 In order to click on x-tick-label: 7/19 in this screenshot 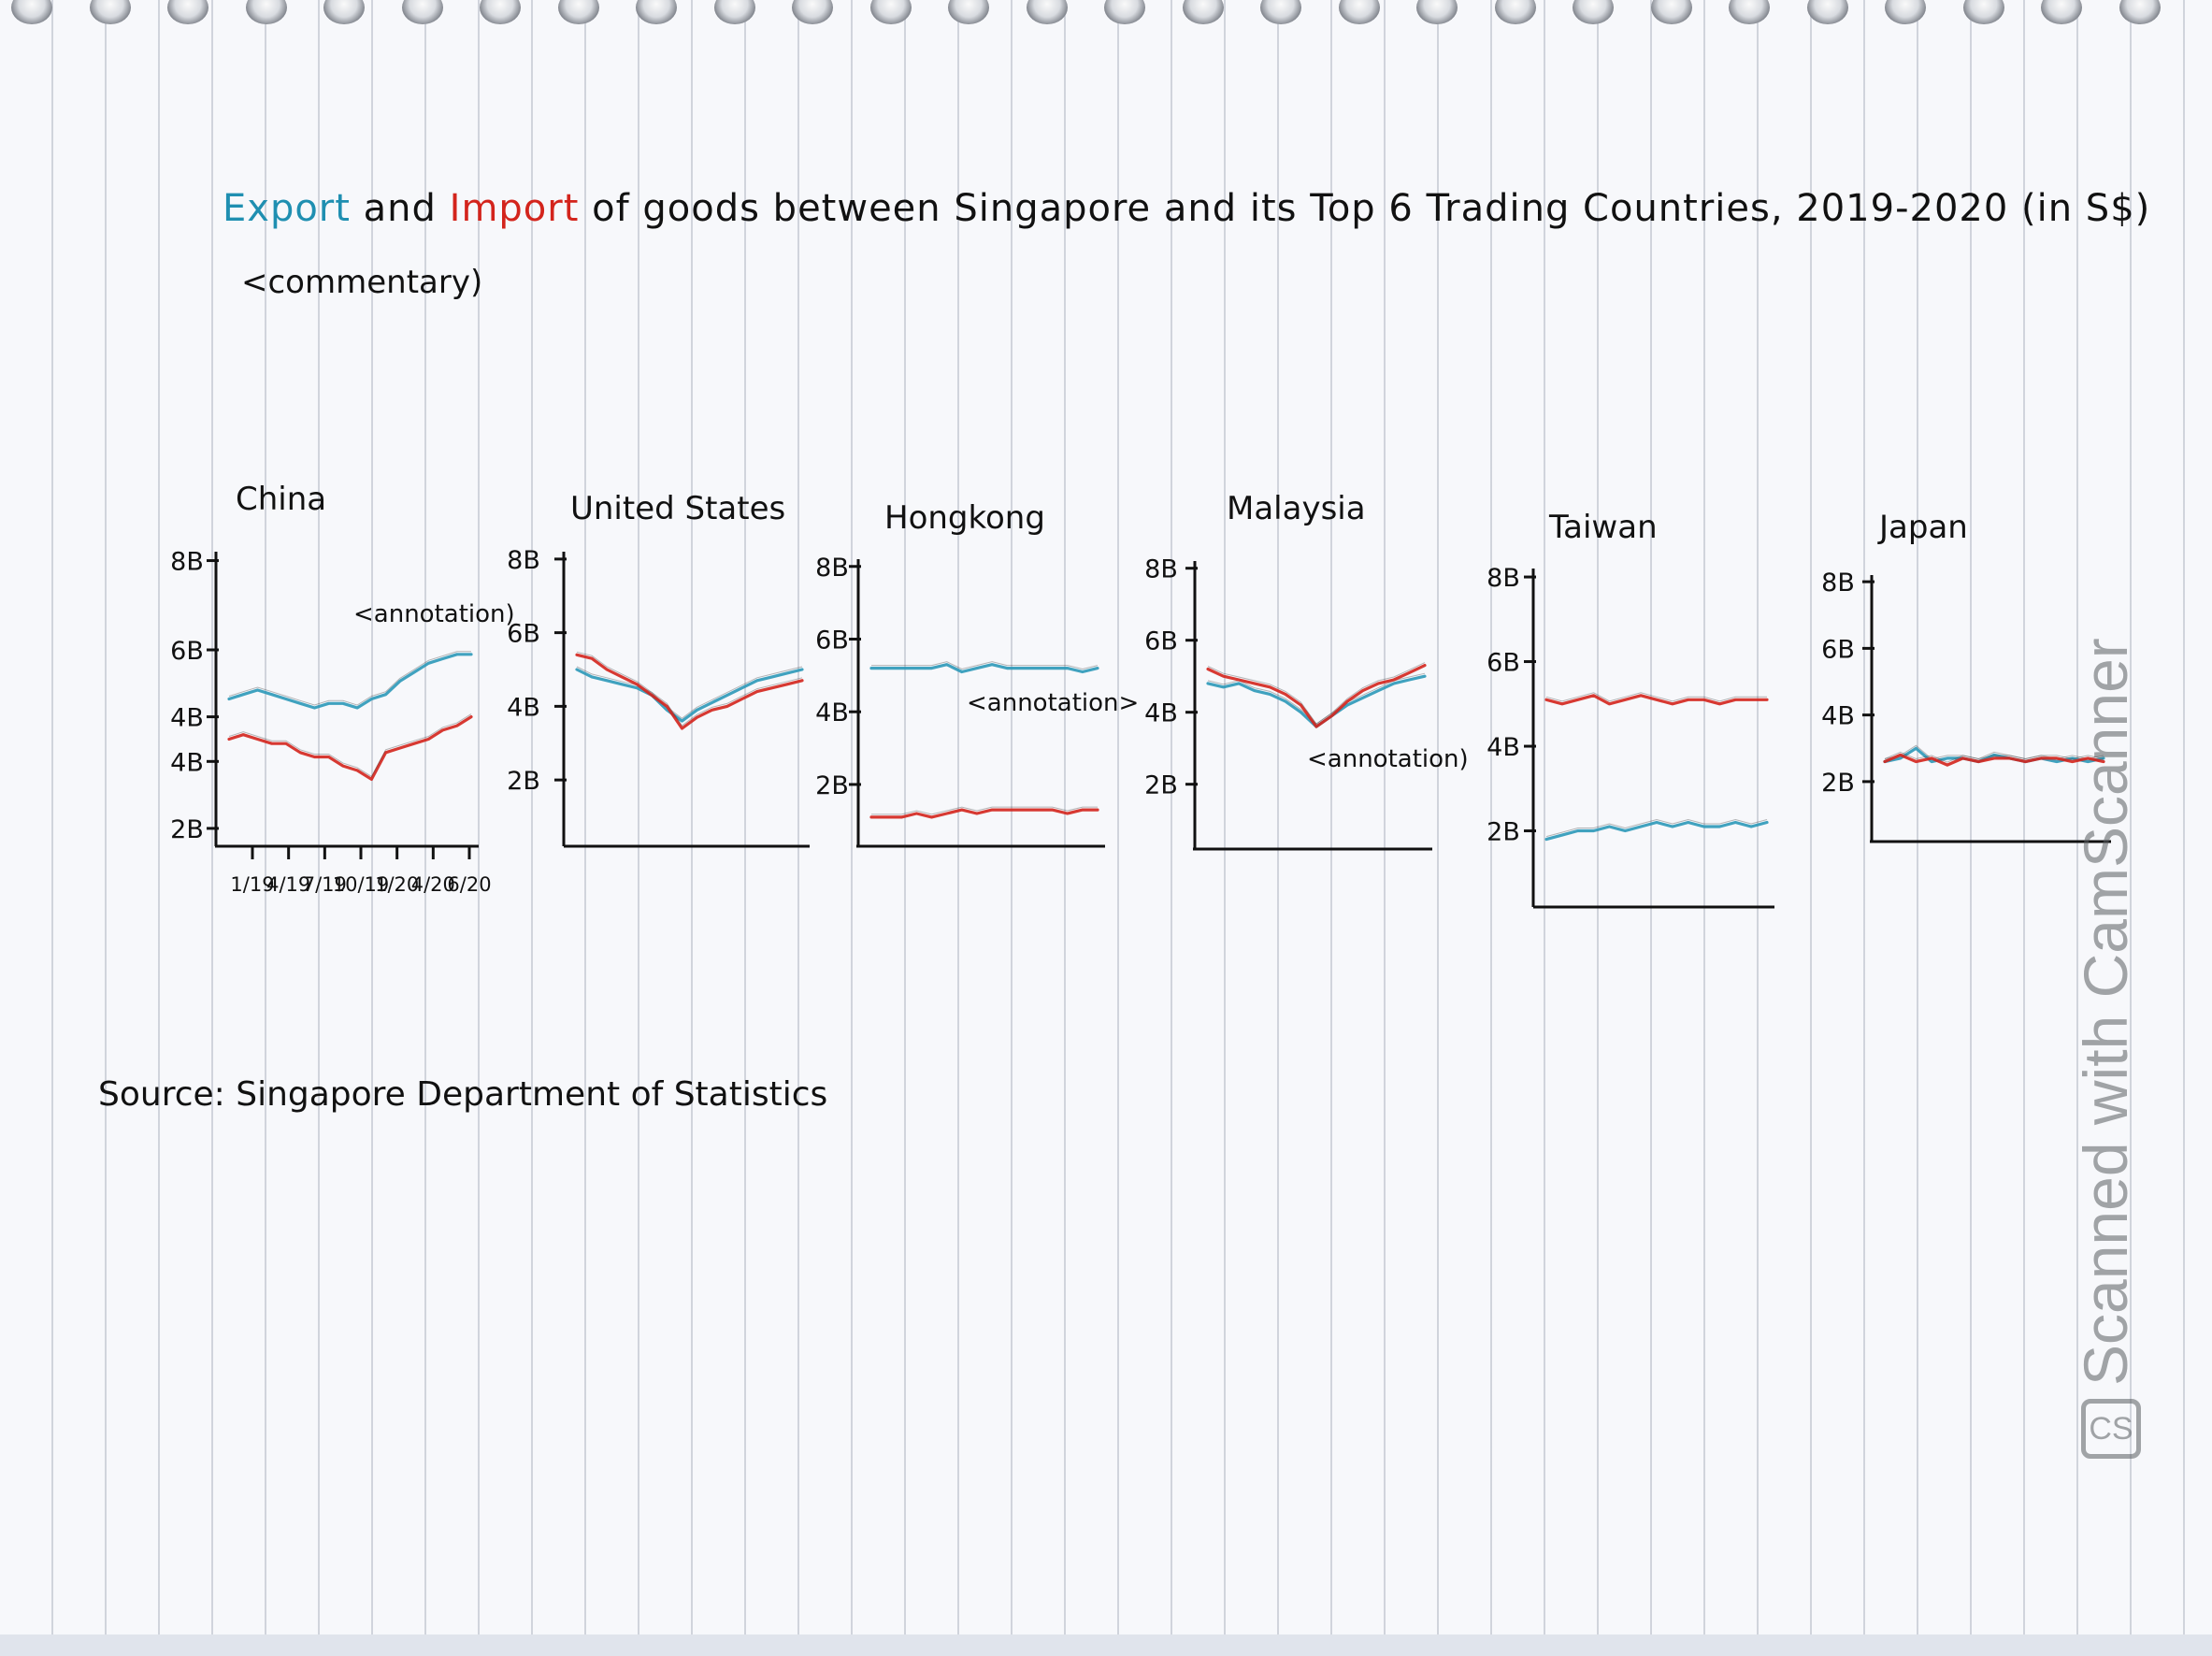, I will do `click(325, 884)`.